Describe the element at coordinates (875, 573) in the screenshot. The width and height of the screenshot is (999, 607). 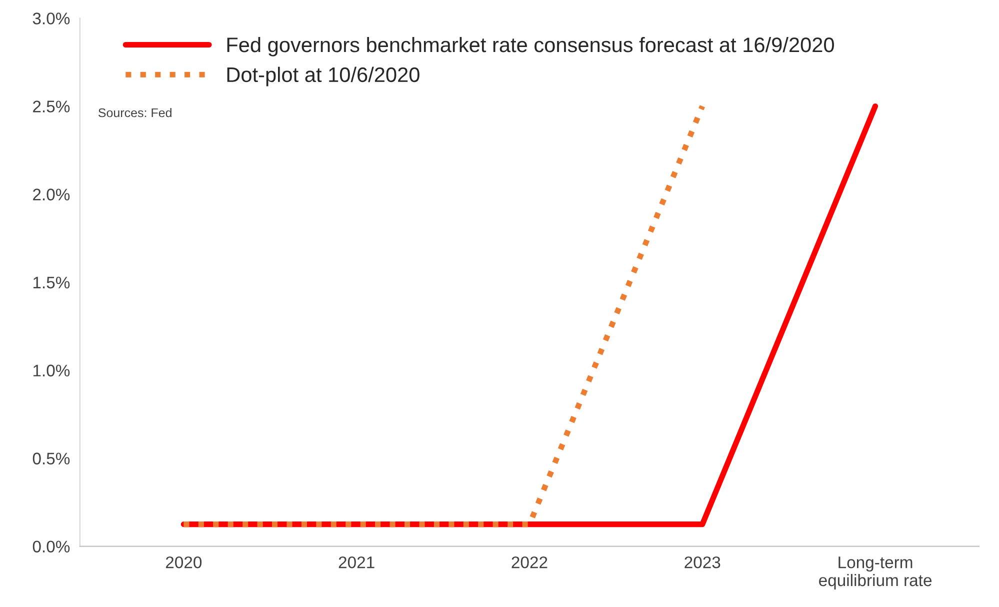
I see `x-tick-label: Long-term equilibrium rate` at that location.